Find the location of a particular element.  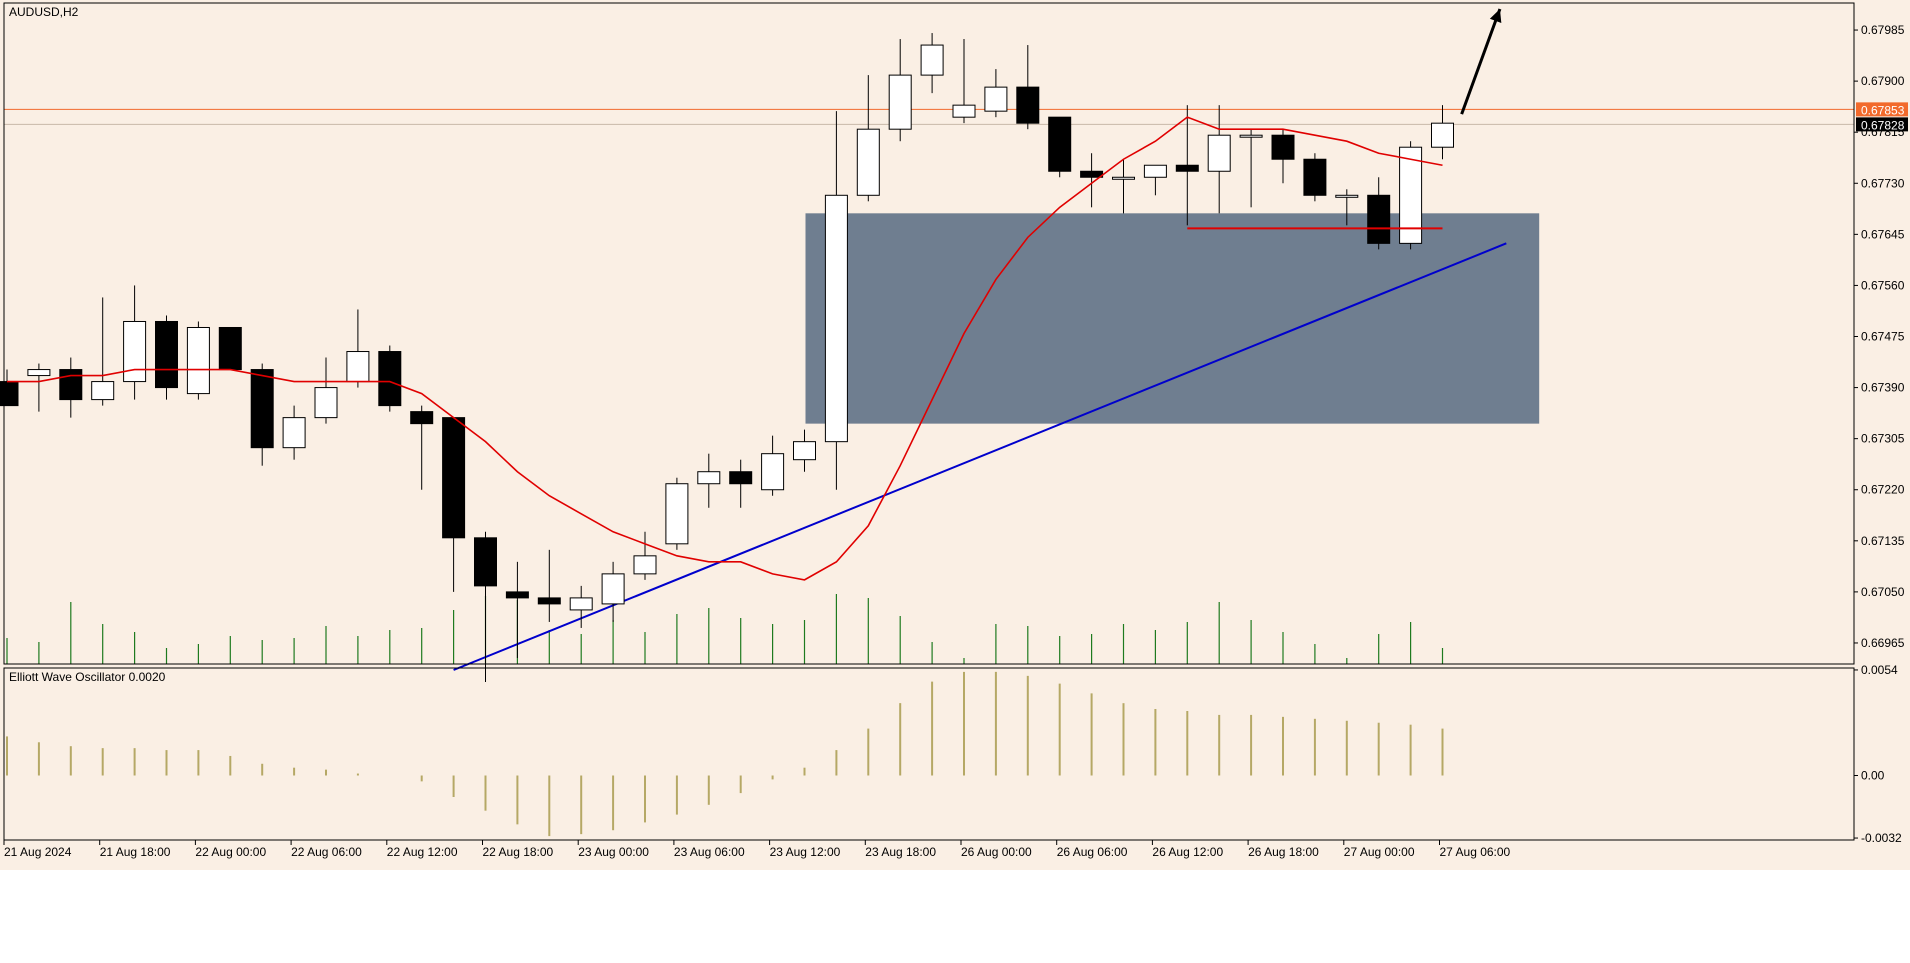

bottom-blank-area is located at coordinates (955, 916).